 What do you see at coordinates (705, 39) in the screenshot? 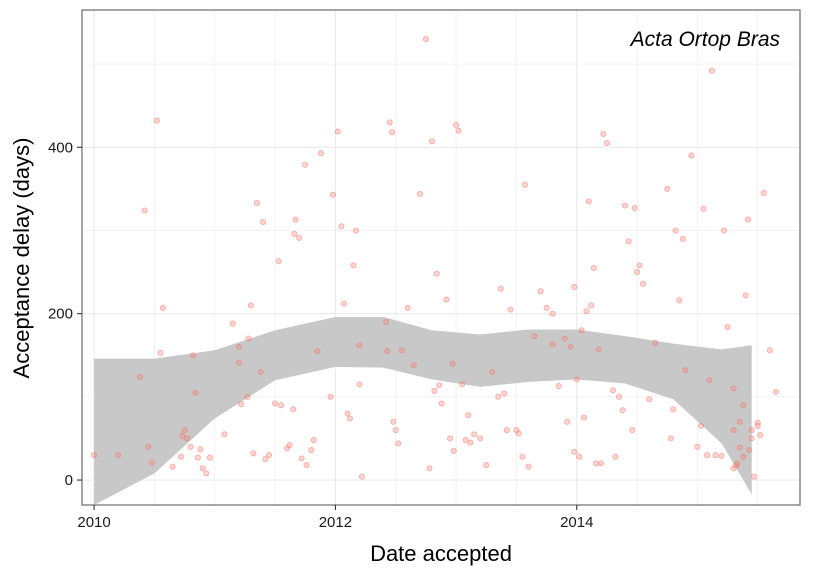
I see `journal-label: Acta Ortop Bras` at bounding box center [705, 39].